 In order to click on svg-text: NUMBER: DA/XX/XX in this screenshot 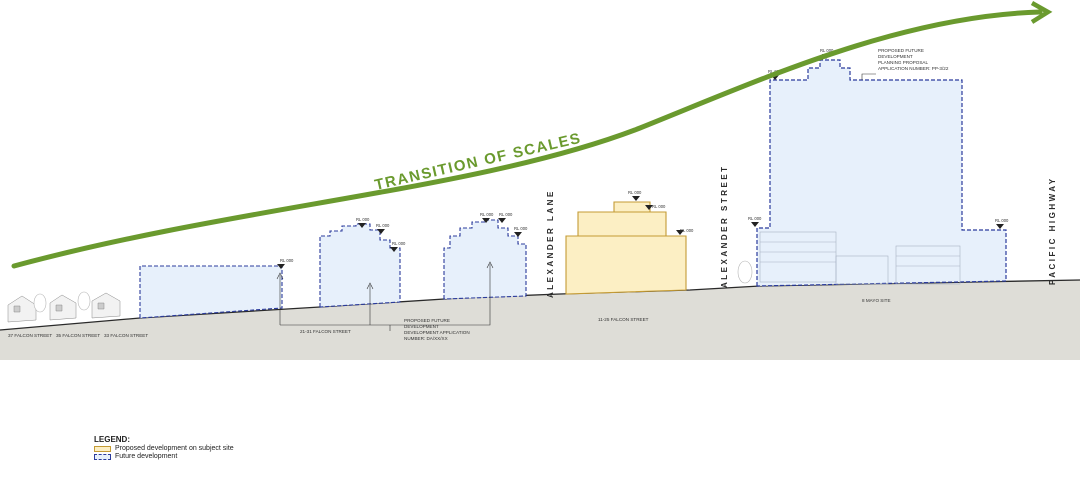, I will do `click(426, 338)`.